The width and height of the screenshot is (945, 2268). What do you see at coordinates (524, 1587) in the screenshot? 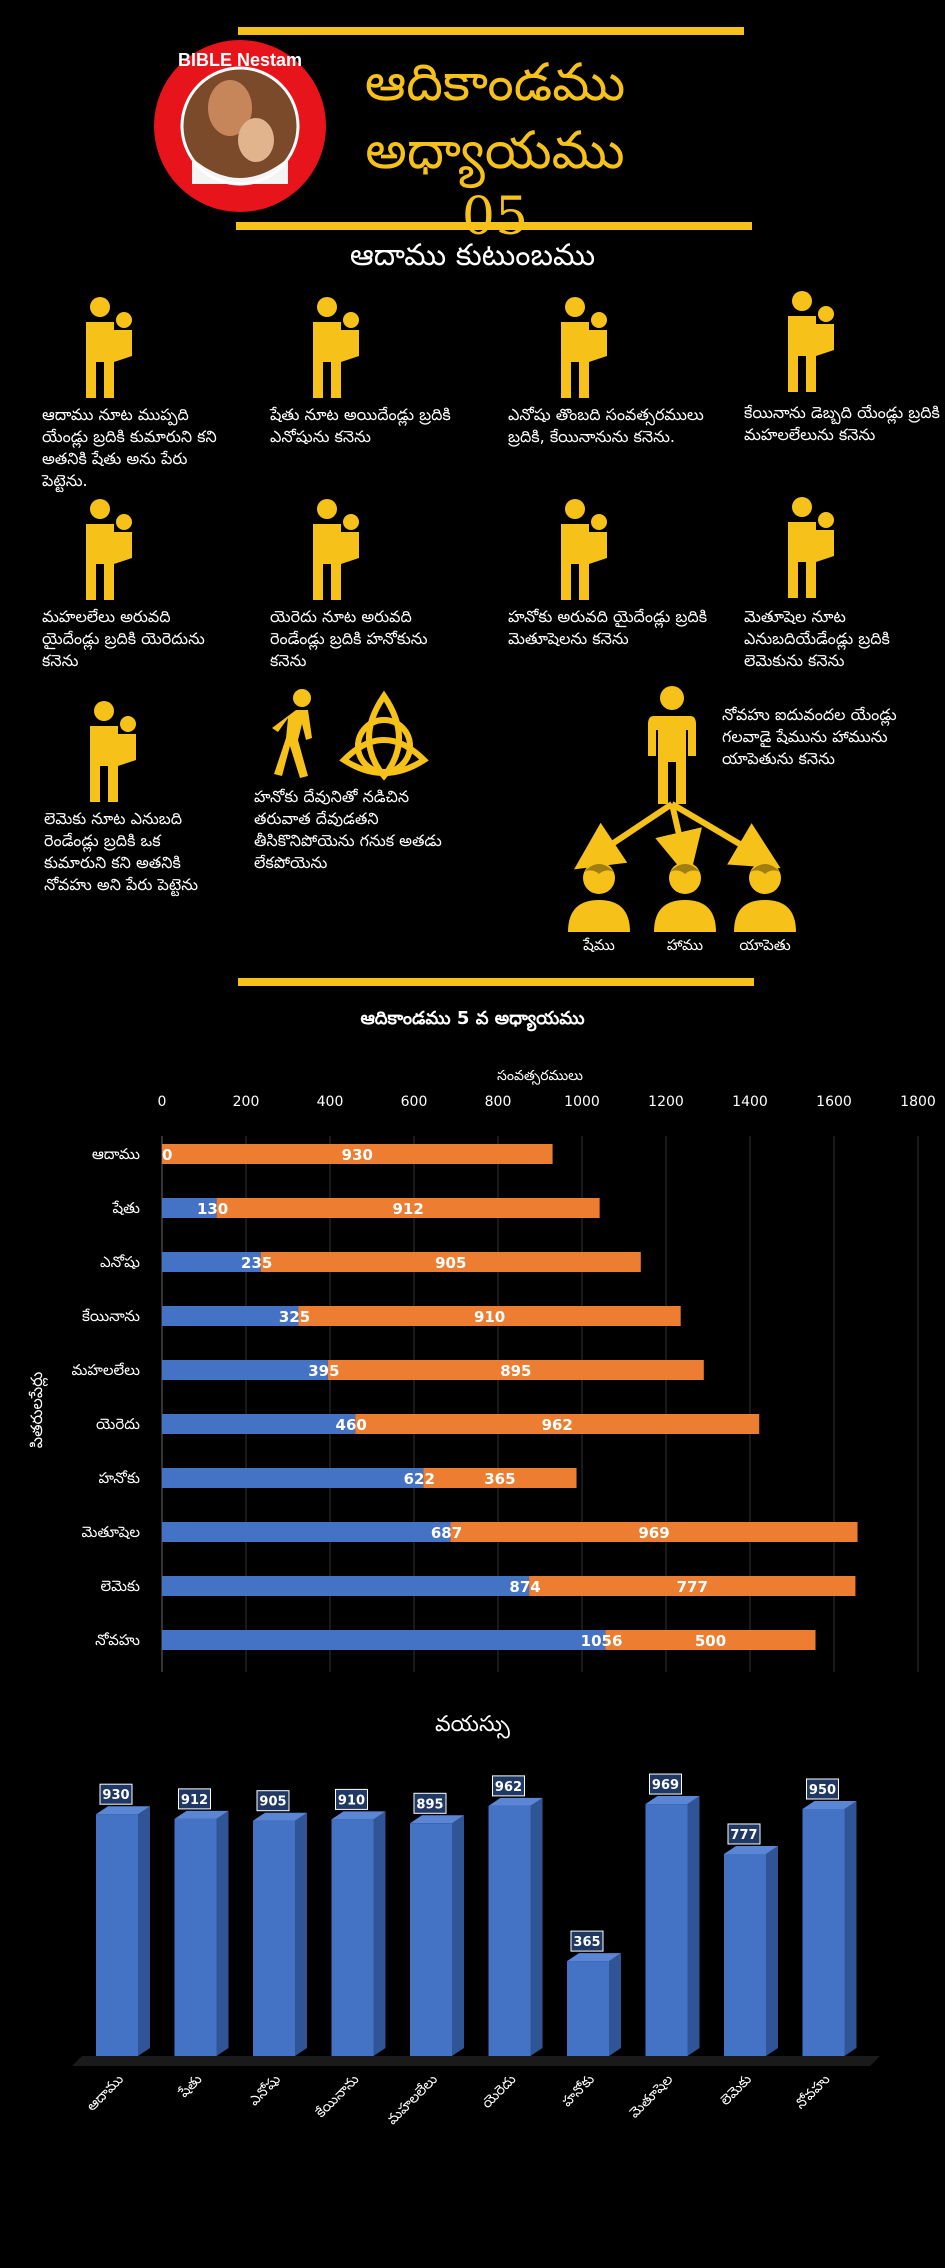
I see `data-label: 874` at bounding box center [524, 1587].